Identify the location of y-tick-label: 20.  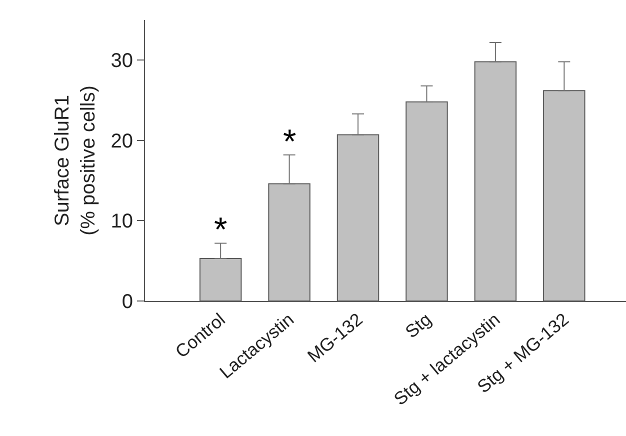
(121, 141).